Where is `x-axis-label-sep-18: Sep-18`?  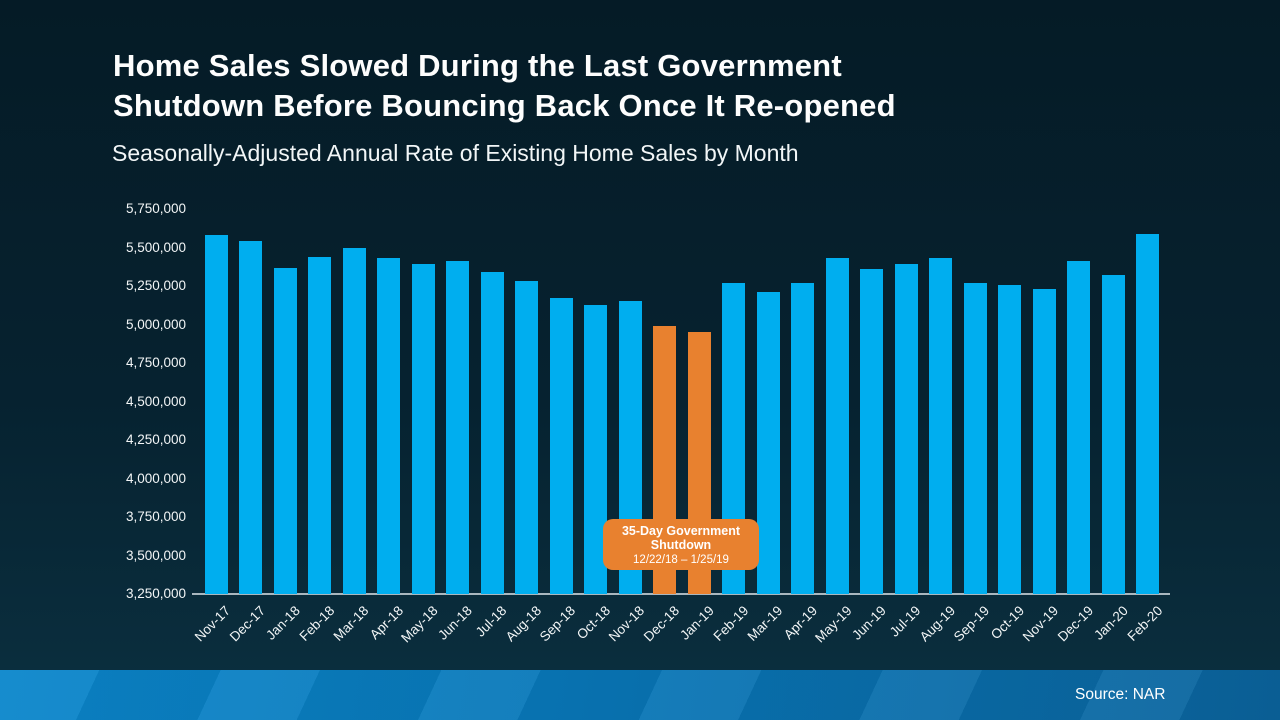
x-axis-label-sep-18: Sep-18 is located at coordinates (558, 624).